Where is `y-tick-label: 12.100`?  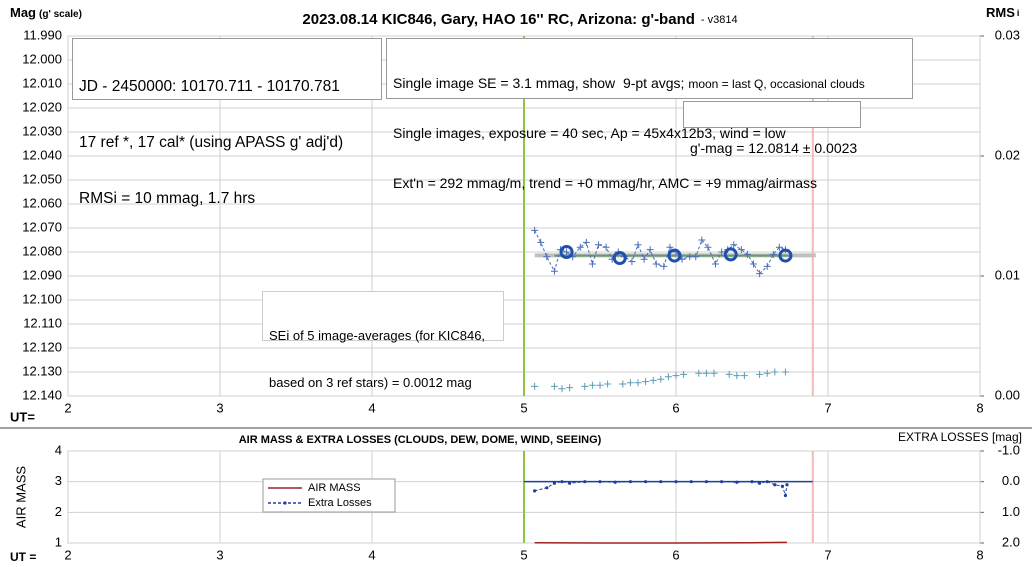
y-tick-label: 12.100 is located at coordinates (42, 298).